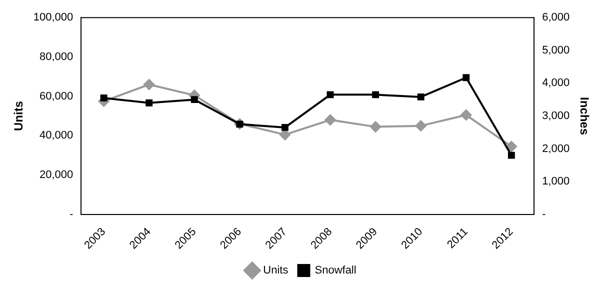 The width and height of the screenshot is (607, 294). What do you see at coordinates (335, 270) in the screenshot?
I see `legend-label: Snowfall` at bounding box center [335, 270].